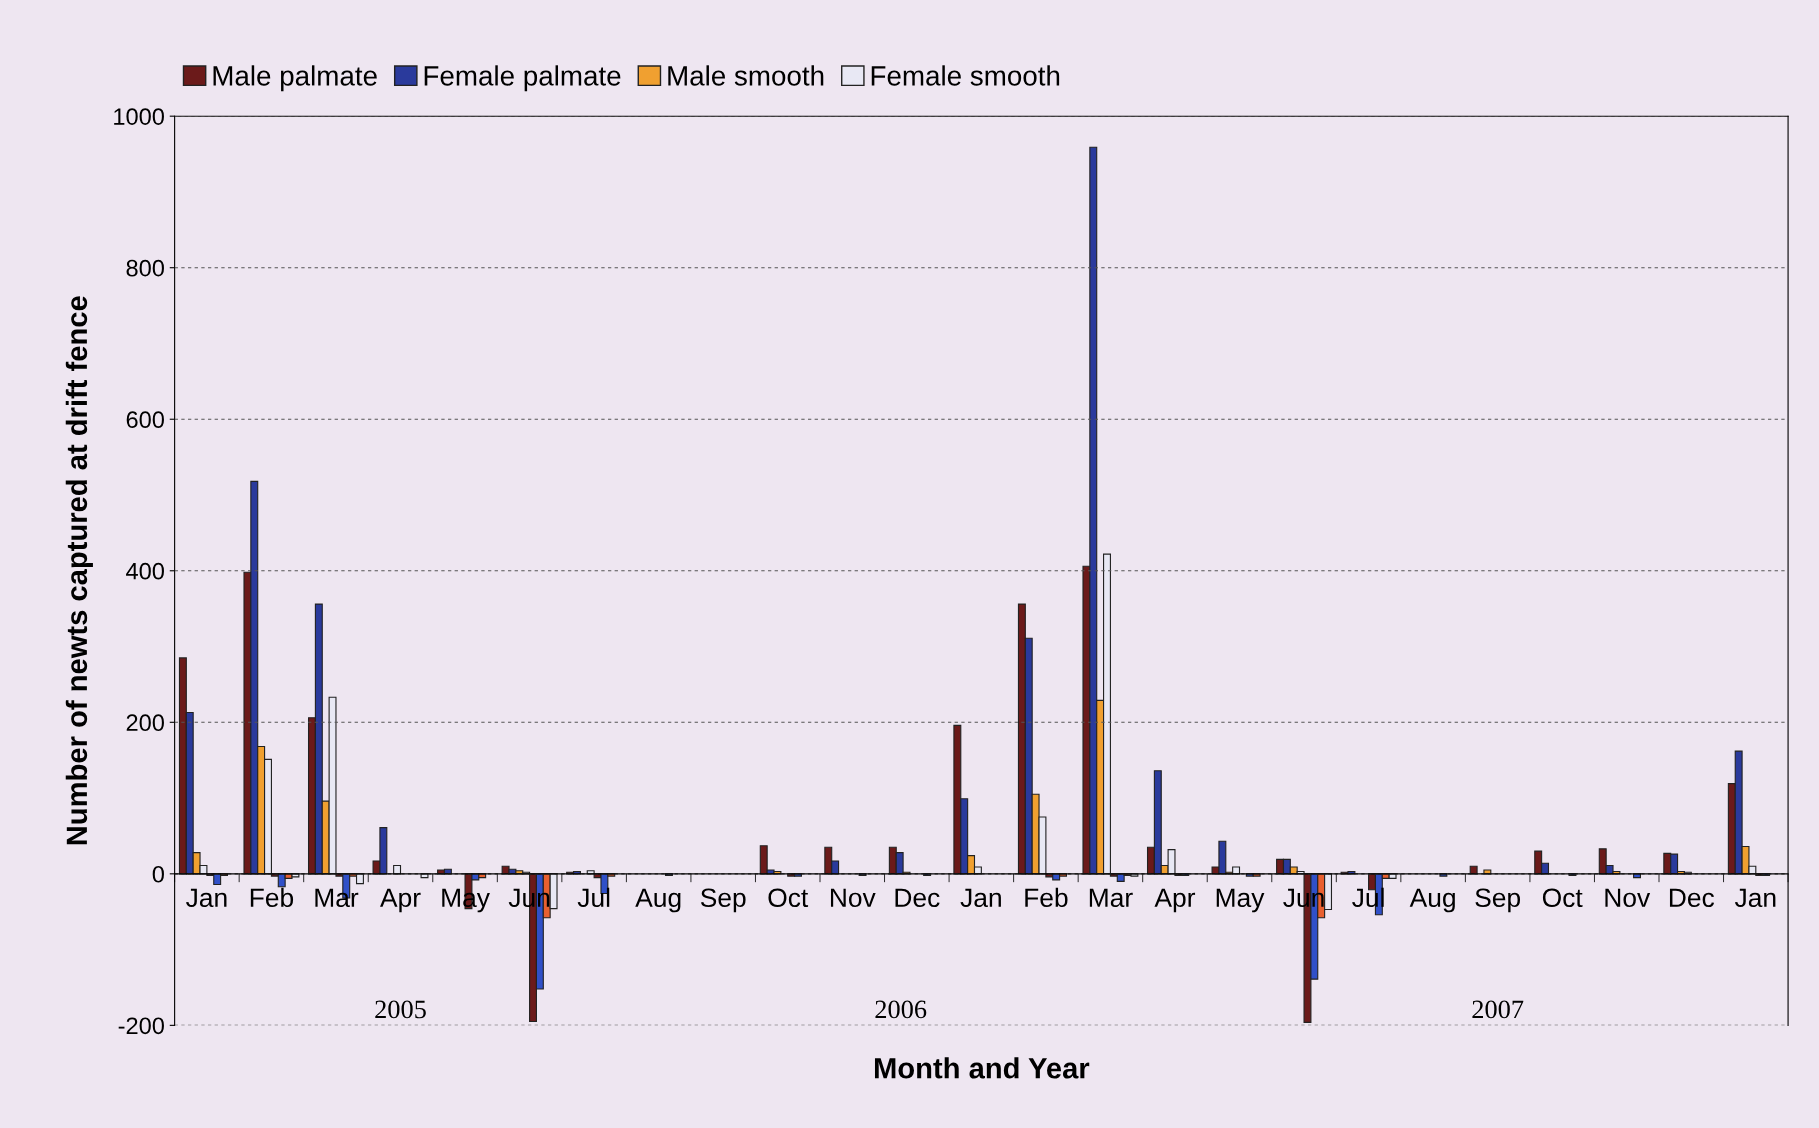 Image resolution: width=1819 pixels, height=1128 pixels. Describe the element at coordinates (158, 874) in the screenshot. I see `y-tick-label: 0` at that location.